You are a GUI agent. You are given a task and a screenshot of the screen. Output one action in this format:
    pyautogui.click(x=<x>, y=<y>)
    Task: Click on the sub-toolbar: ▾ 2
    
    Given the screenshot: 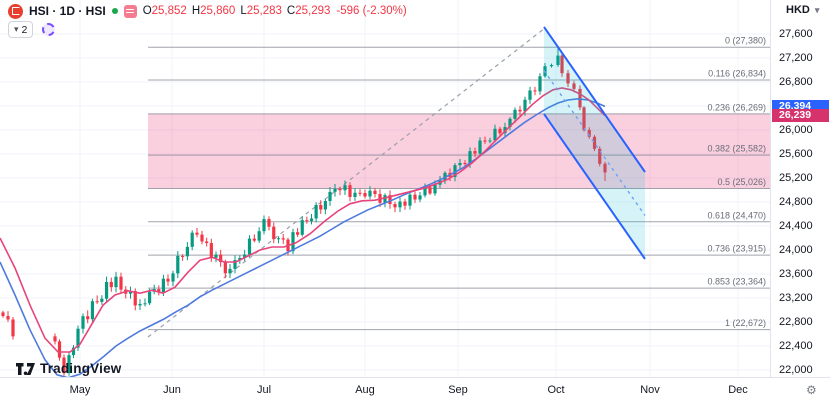 What is the action you would take?
    pyautogui.click(x=32, y=29)
    